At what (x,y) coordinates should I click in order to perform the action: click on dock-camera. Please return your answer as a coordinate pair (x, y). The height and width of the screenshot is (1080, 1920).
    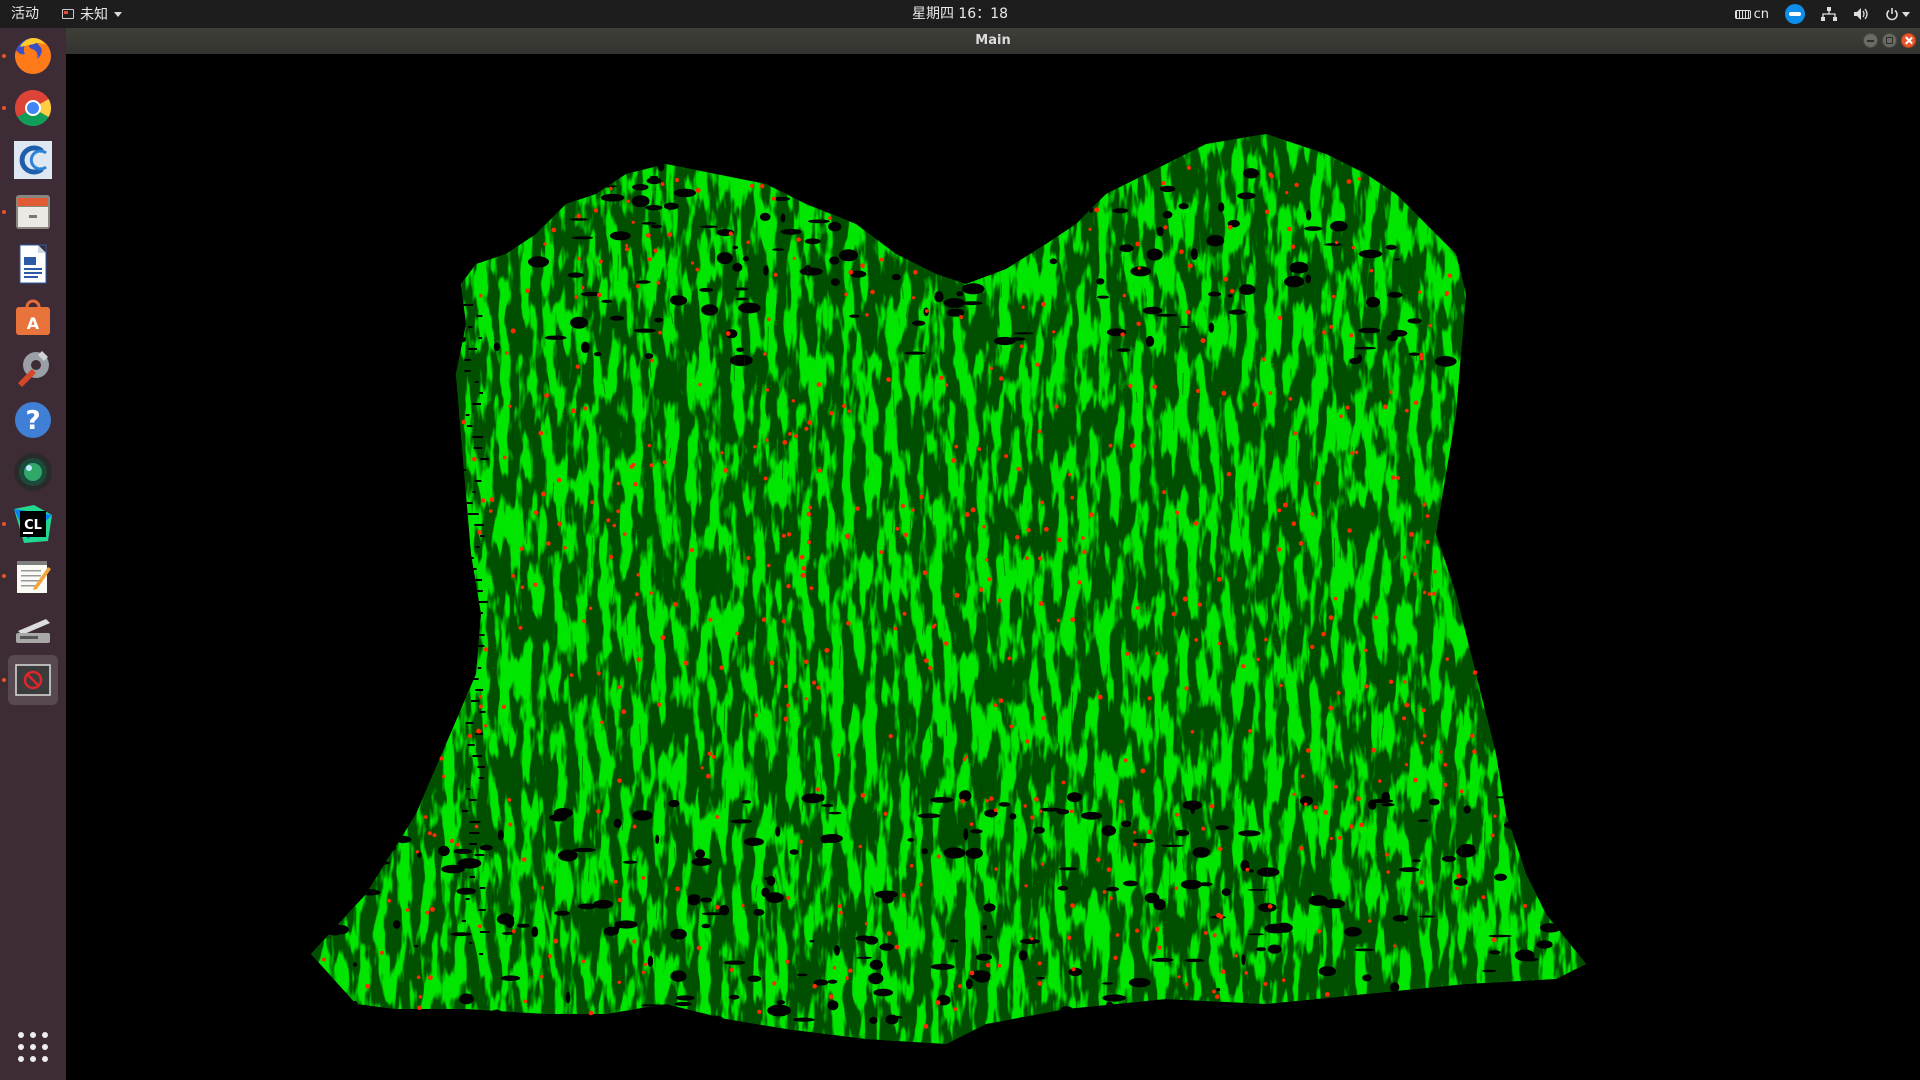
    Looking at the image, I should click on (33, 472).